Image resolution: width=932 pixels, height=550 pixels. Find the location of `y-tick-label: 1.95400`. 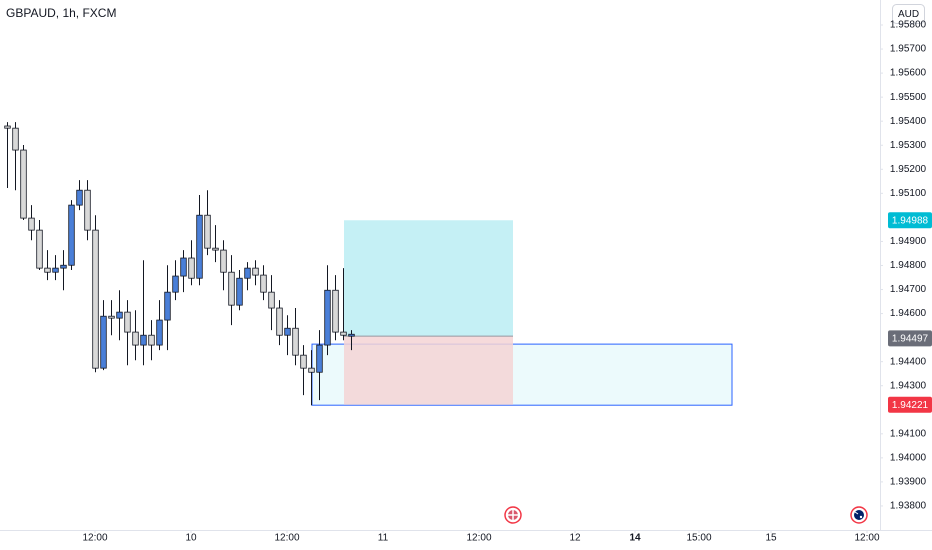

y-tick-label: 1.95400 is located at coordinates (908, 121).